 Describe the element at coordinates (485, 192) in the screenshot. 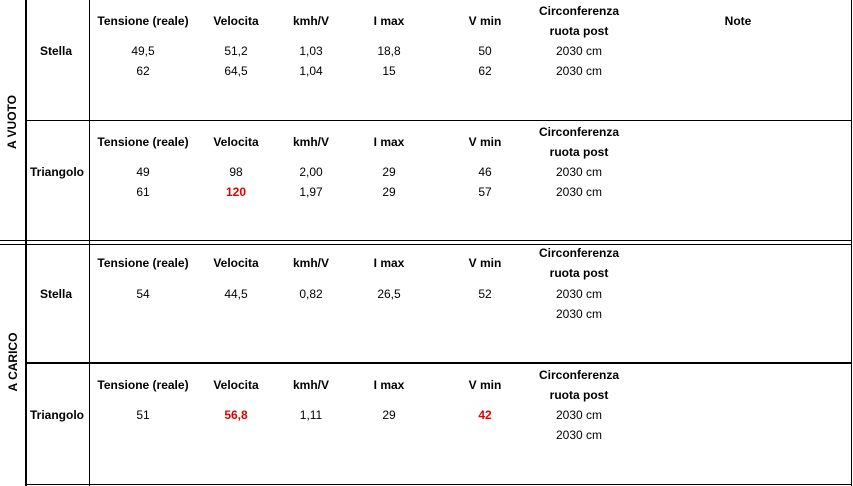

I see `cell-vmin: 57` at that location.